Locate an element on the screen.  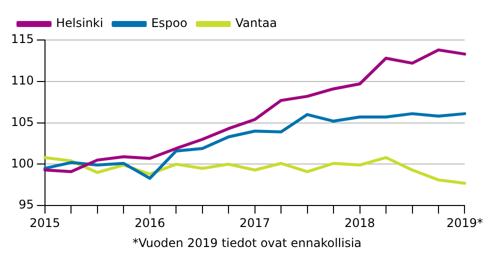
y-tick-label: 115 is located at coordinates (22, 39).